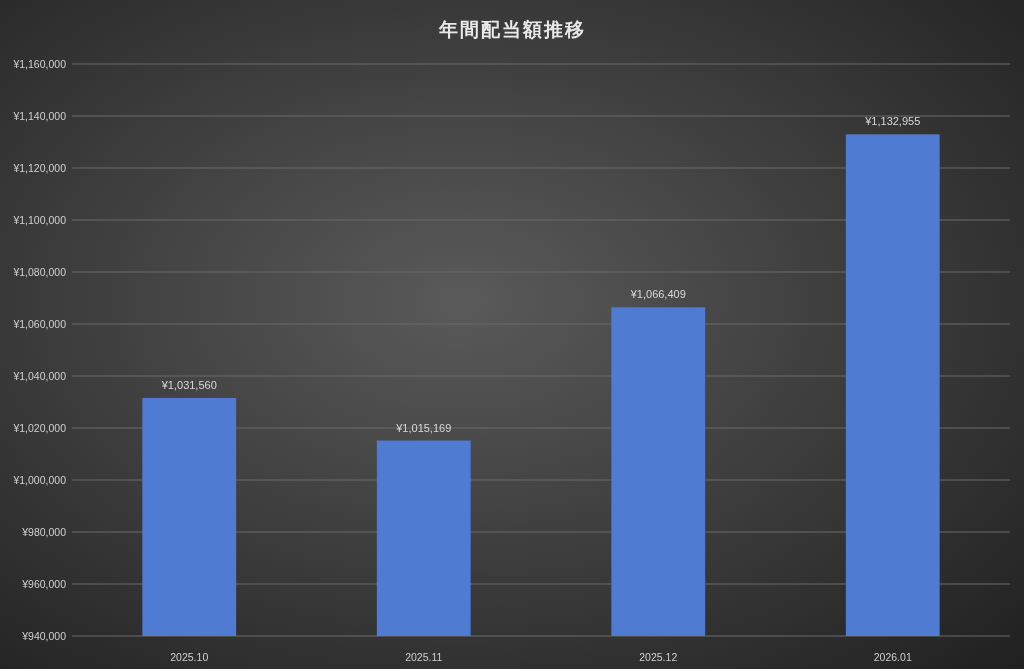 The image size is (1024, 669). Describe the element at coordinates (44, 532) in the screenshot. I see `y-tick-label: ¥980,000` at that location.